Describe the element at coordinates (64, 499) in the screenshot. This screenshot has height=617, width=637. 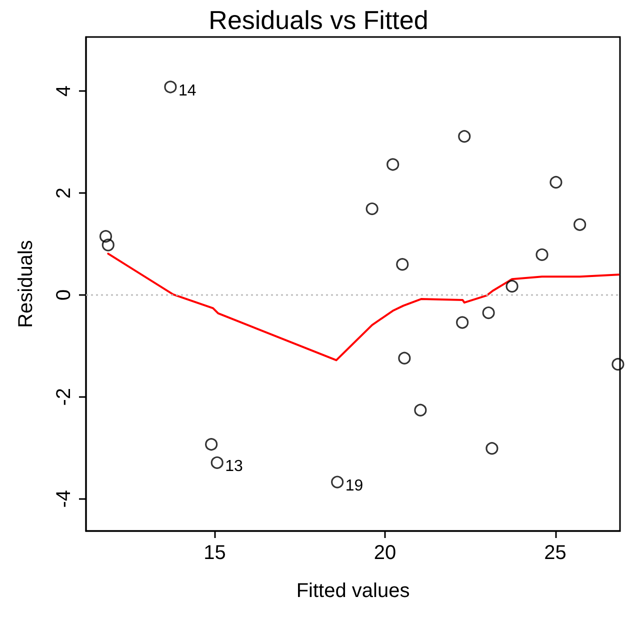
I see `y-tick-label: -4` at that location.